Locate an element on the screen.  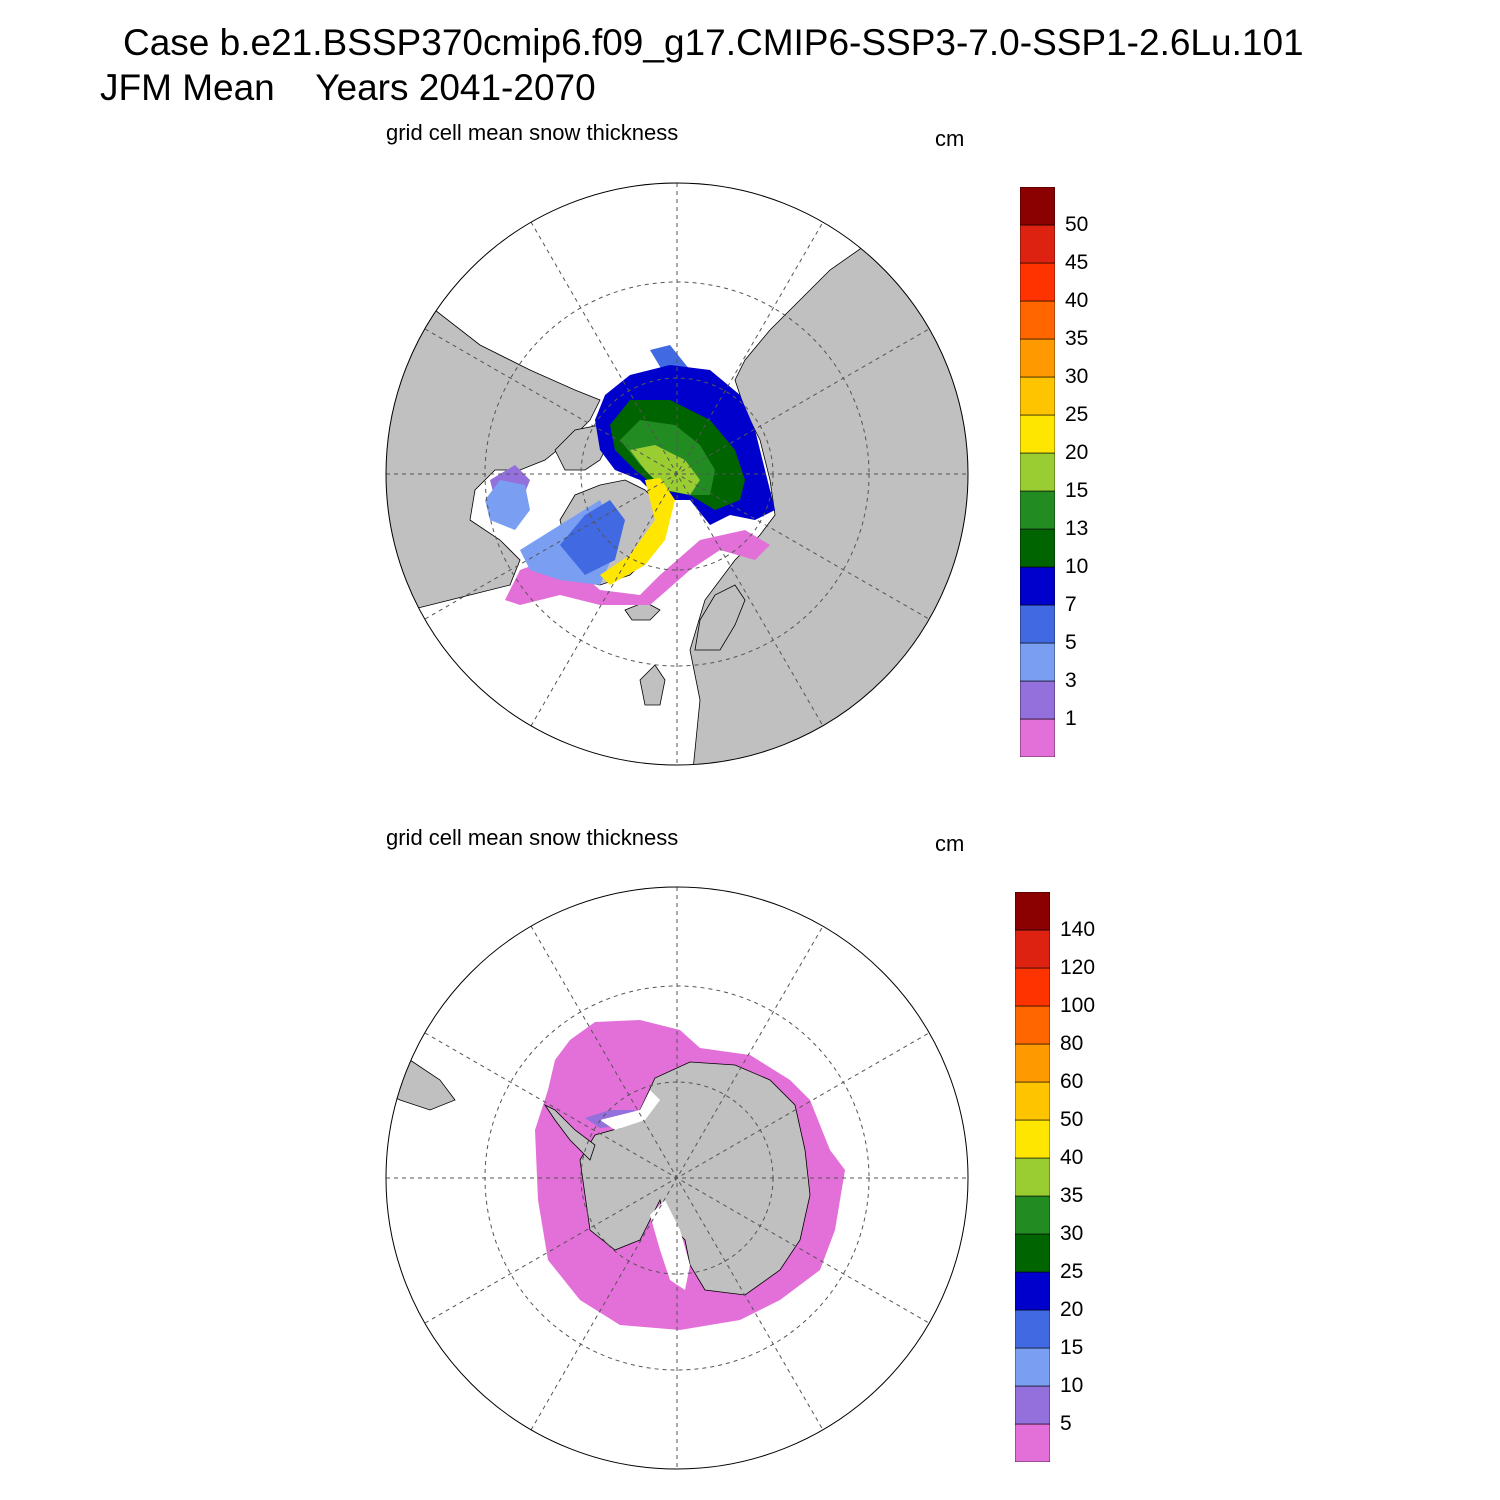
colorbar-tick-label: 80 is located at coordinates (1072, 1043).